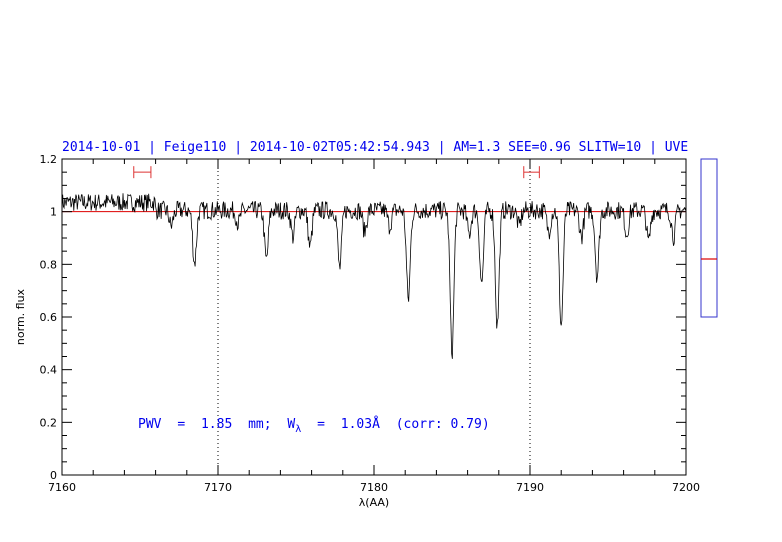 This screenshot has width=782, height=542. What do you see at coordinates (291, 424) in the screenshot?
I see `w-symbol: W` at bounding box center [291, 424].